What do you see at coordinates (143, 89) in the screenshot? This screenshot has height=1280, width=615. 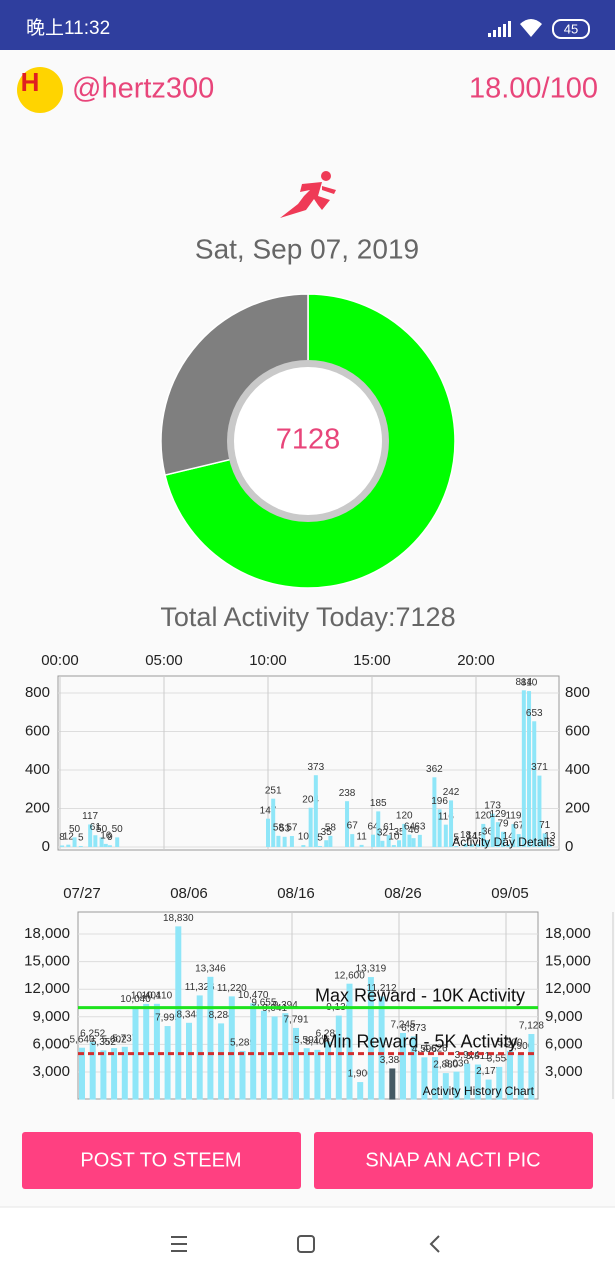 I see `username: @hertz300` at bounding box center [143, 89].